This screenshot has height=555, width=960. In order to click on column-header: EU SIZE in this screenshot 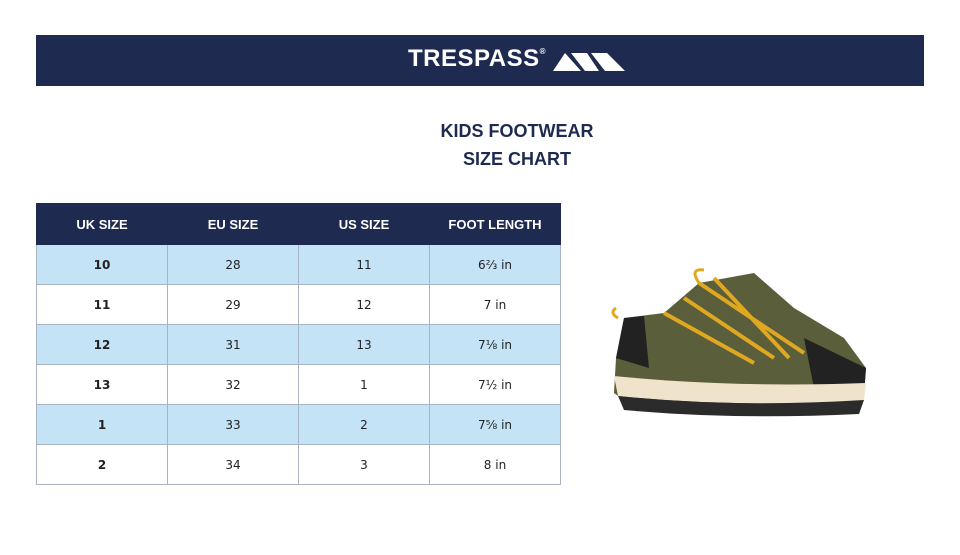, I will do `click(233, 224)`.